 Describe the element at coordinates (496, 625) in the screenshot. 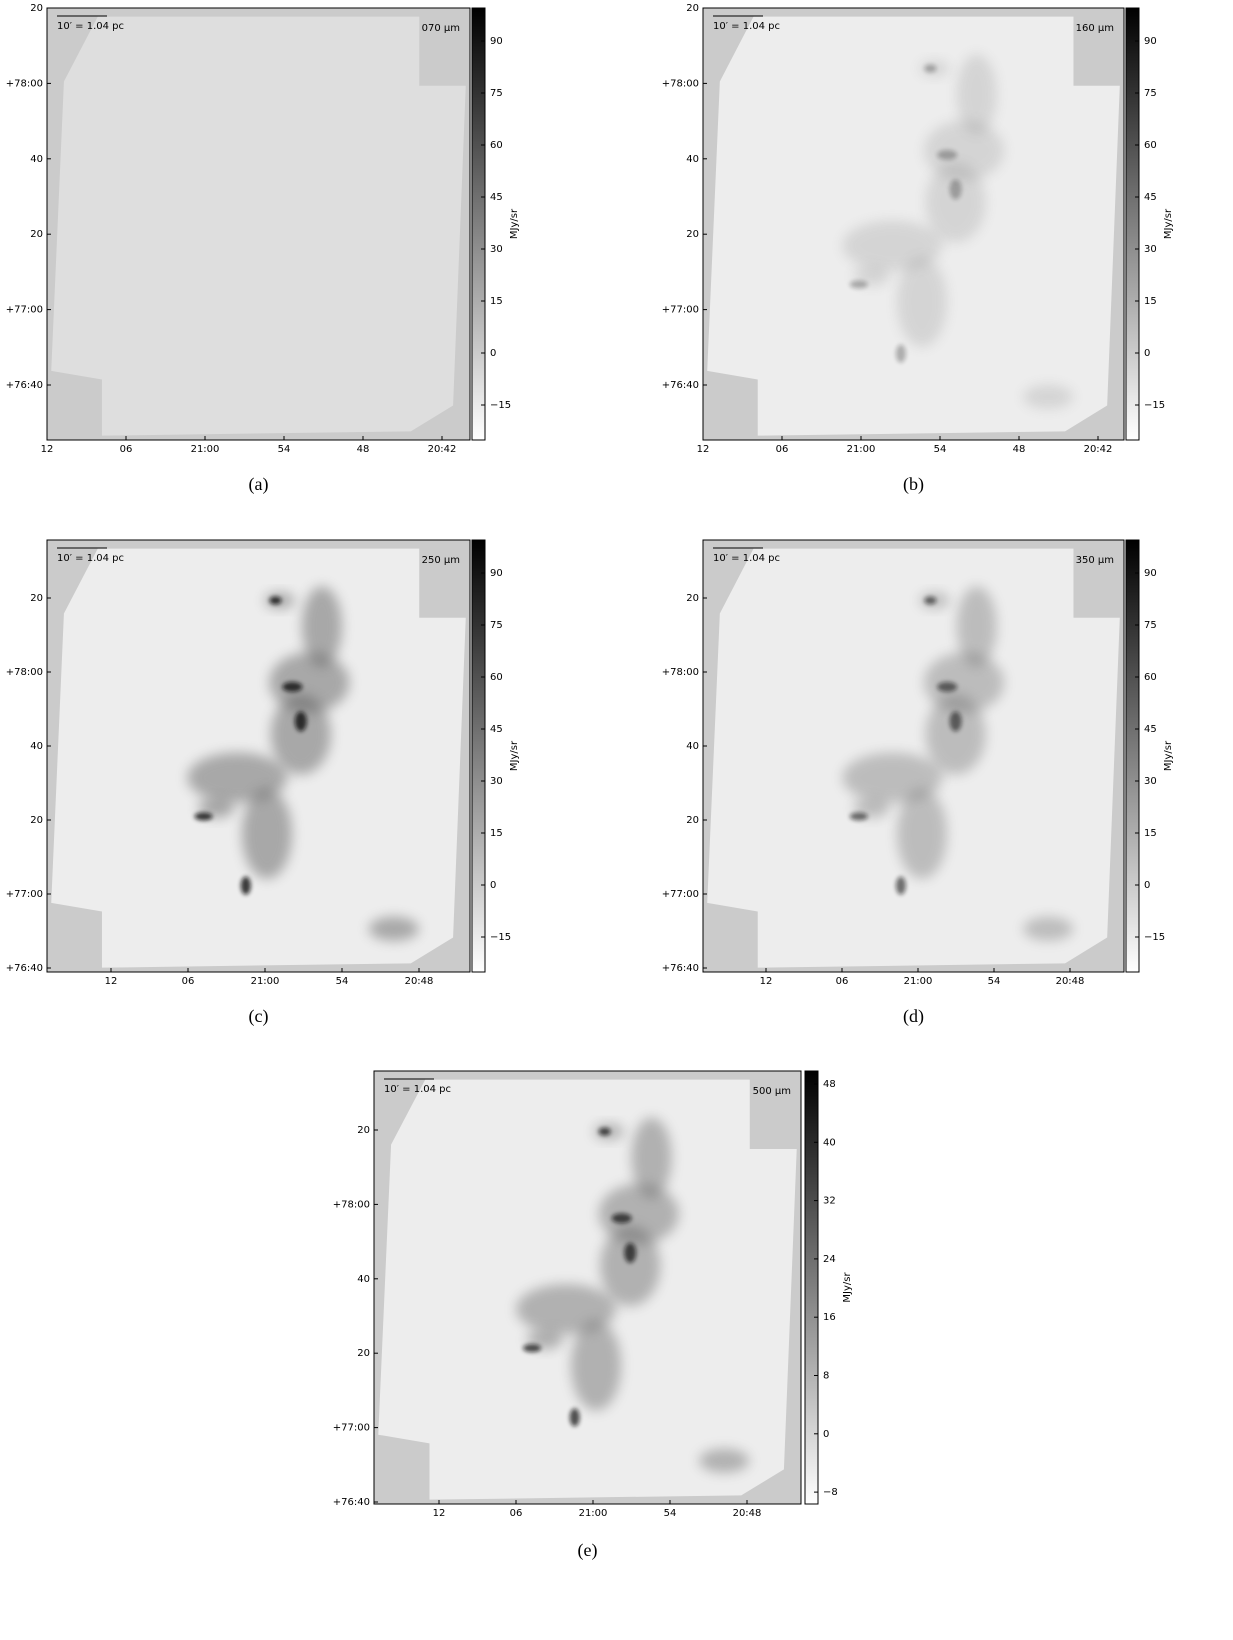

I see `colorbar-tick-label: 75` at that location.